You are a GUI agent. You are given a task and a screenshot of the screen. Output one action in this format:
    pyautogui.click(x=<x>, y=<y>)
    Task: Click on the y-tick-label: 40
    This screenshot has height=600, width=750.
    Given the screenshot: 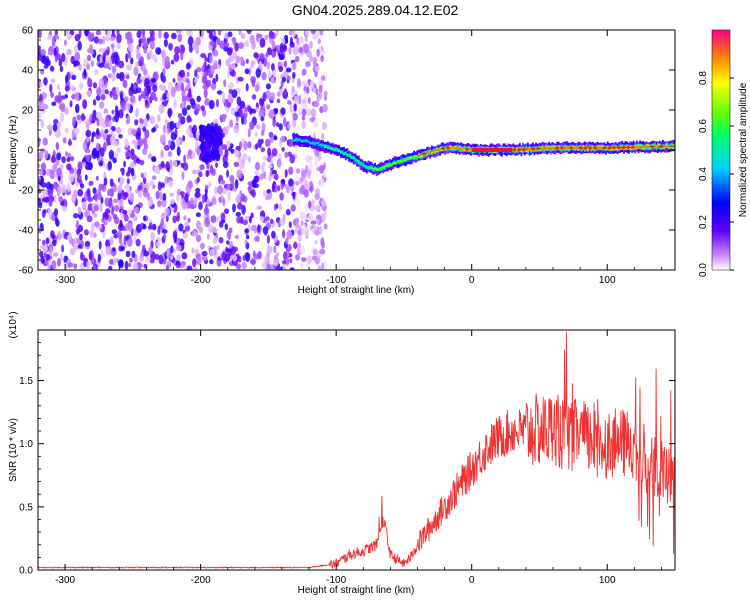 What is the action you would take?
    pyautogui.click(x=28, y=71)
    